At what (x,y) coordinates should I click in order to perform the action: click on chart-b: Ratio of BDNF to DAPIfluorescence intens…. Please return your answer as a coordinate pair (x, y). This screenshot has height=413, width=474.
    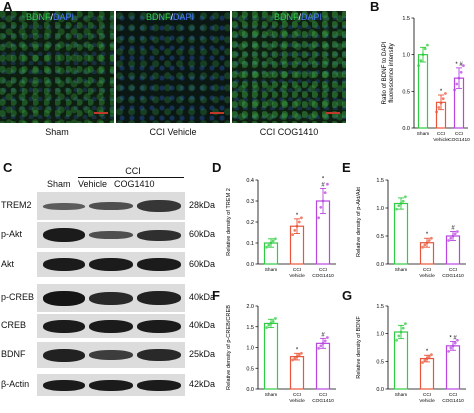
    Looking at the image, I should click on (425, 79).